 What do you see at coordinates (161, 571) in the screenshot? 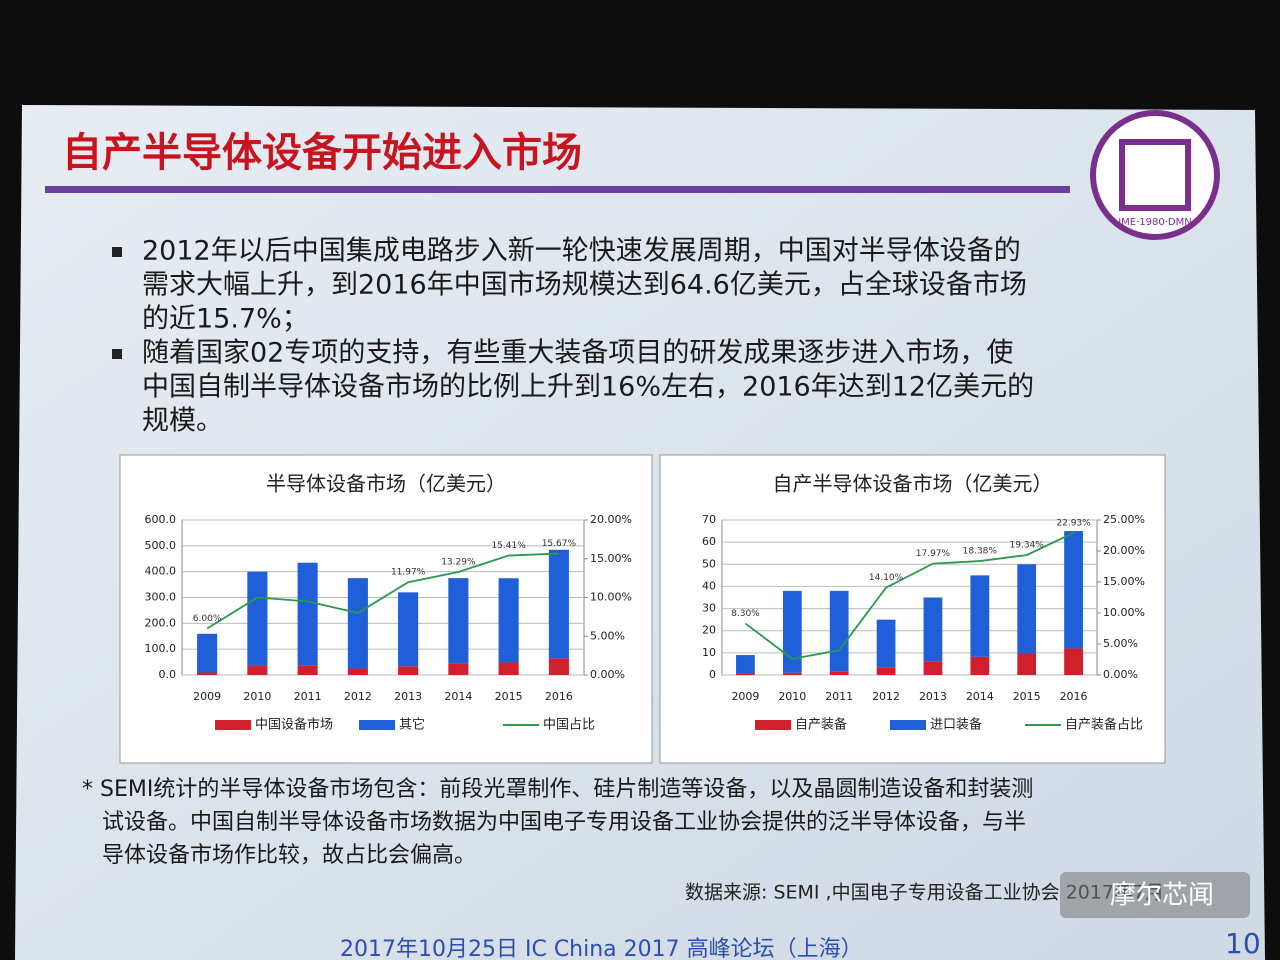
I see `y-tick-label: 400.0` at bounding box center [161, 571].